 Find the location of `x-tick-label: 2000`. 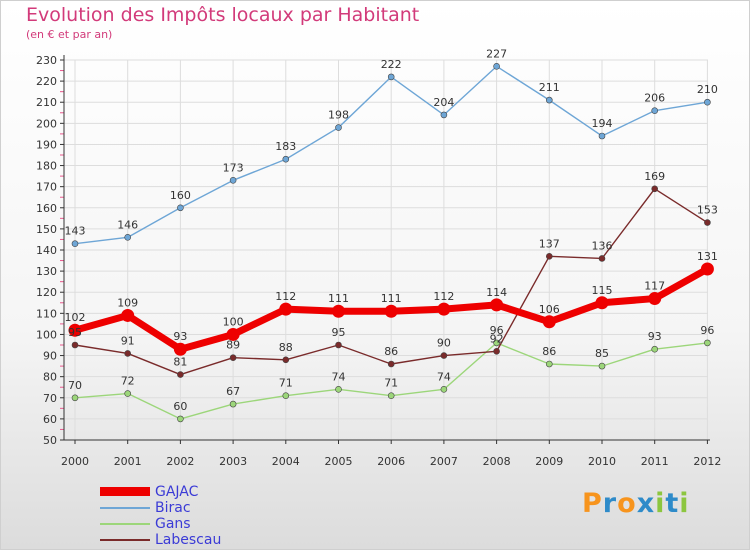

x-tick-label: 2000 is located at coordinates (75, 461).